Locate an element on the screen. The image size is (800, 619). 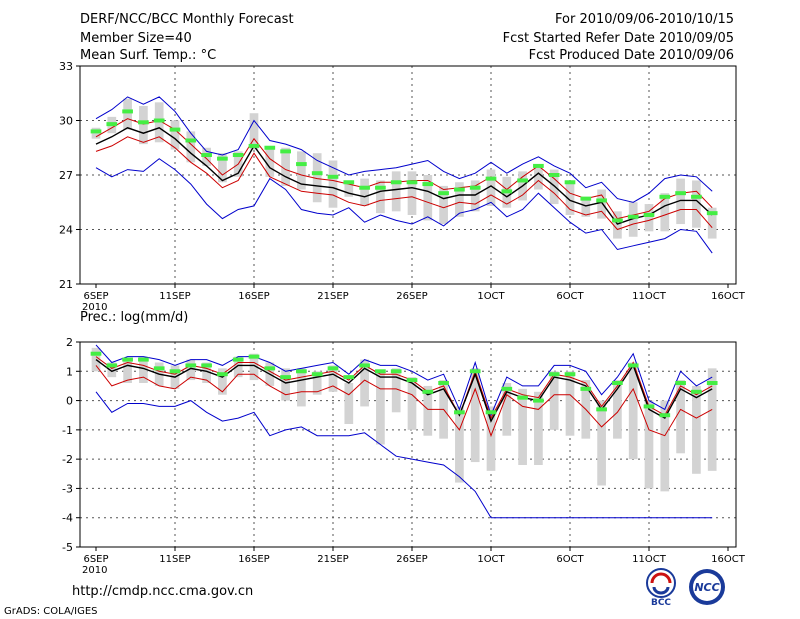
x-tick-label: 21SEP is located at coordinates (332, 296).